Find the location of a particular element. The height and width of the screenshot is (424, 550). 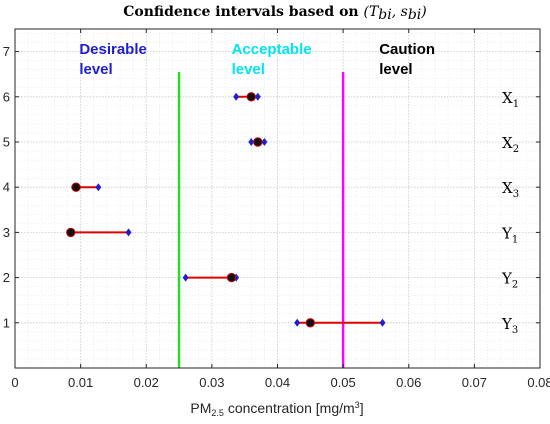

y-tick-label: 3 is located at coordinates (6, 232).